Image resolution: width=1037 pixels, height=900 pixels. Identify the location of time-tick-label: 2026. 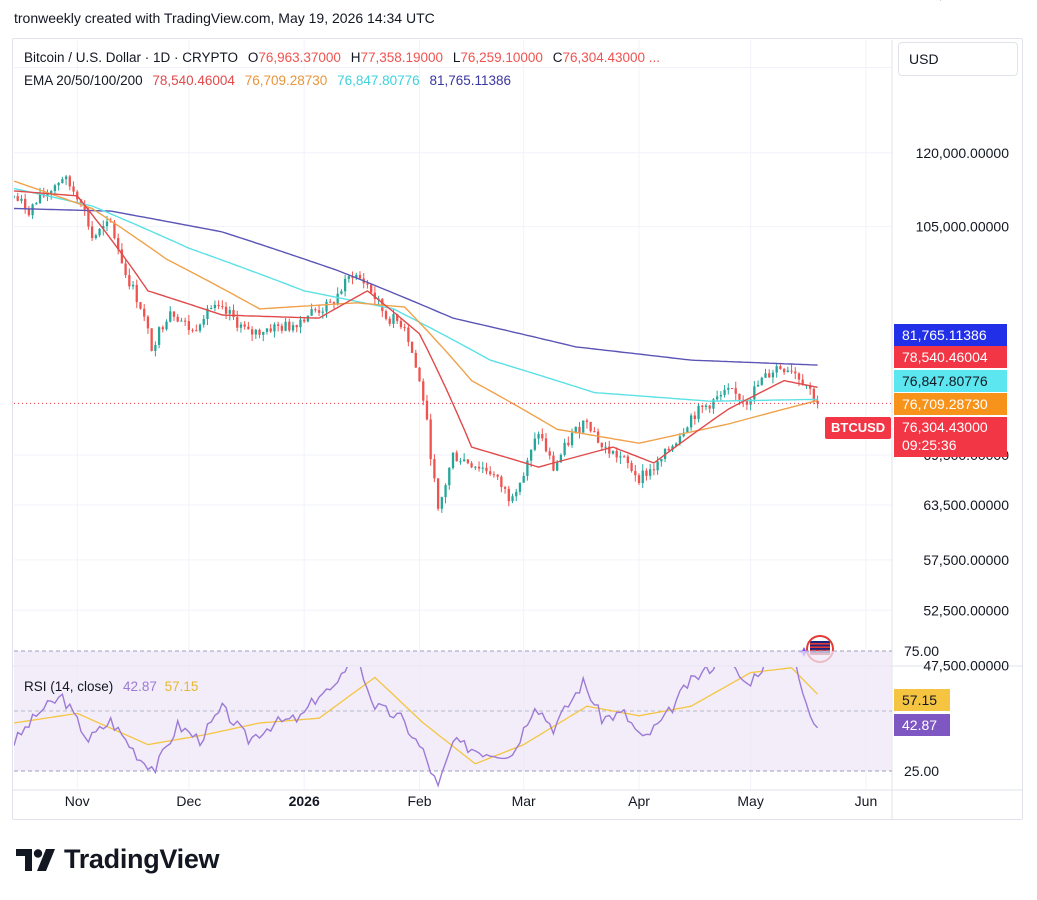
(304, 801).